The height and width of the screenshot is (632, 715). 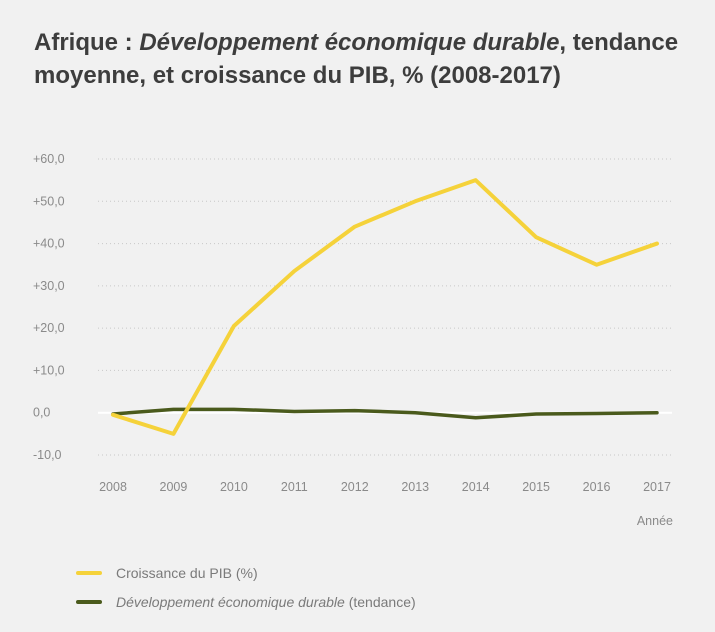 What do you see at coordinates (349, 42) in the screenshot?
I see `title-italic: Développement économique durable` at bounding box center [349, 42].